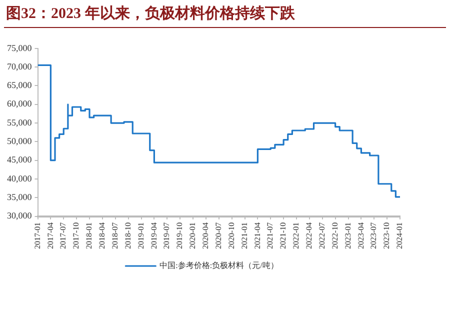 The image size is (450, 321). I want to click on x-tick-label: 2022-07, so click(321, 236).